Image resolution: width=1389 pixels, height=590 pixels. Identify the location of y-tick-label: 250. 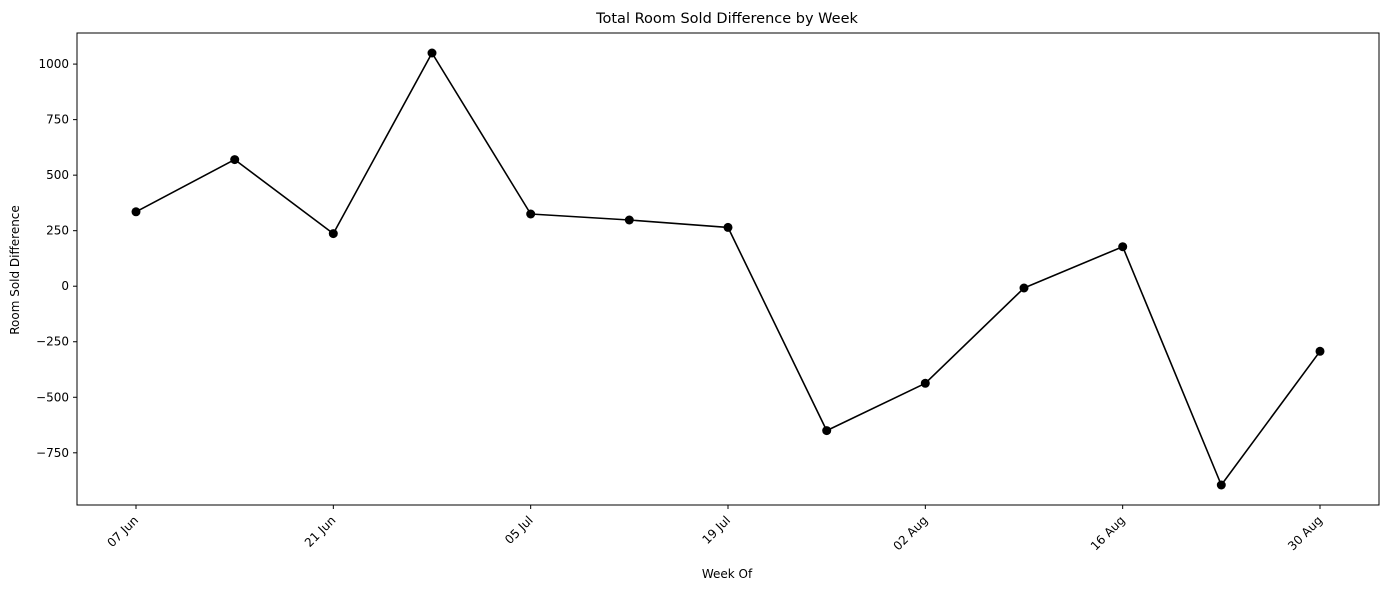
(57, 231).